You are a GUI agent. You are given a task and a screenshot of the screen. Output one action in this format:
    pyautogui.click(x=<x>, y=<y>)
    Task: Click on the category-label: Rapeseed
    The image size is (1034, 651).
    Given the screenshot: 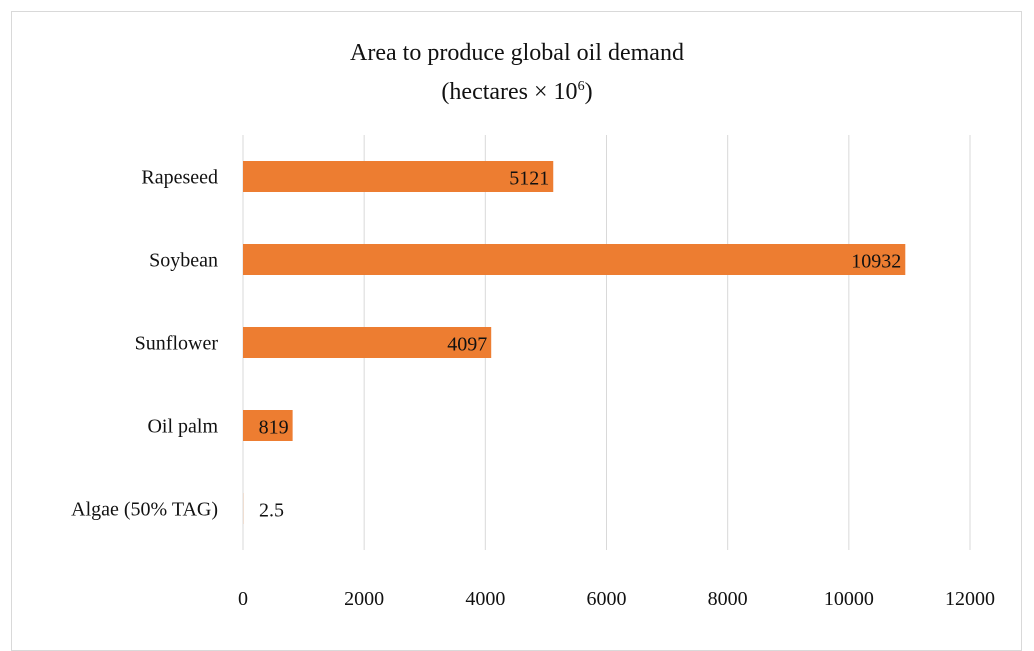 What is the action you would take?
    pyautogui.click(x=179, y=178)
    